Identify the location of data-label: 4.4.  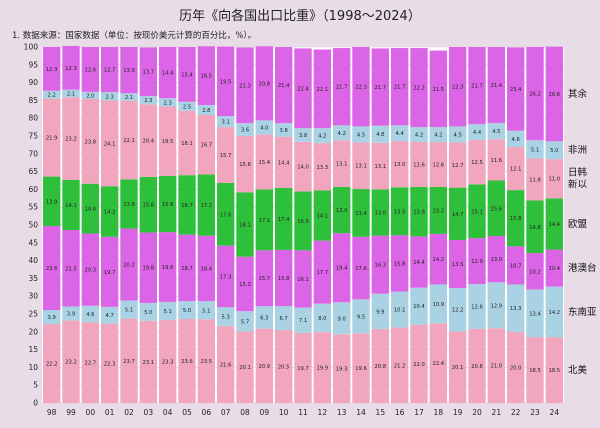
(477, 133).